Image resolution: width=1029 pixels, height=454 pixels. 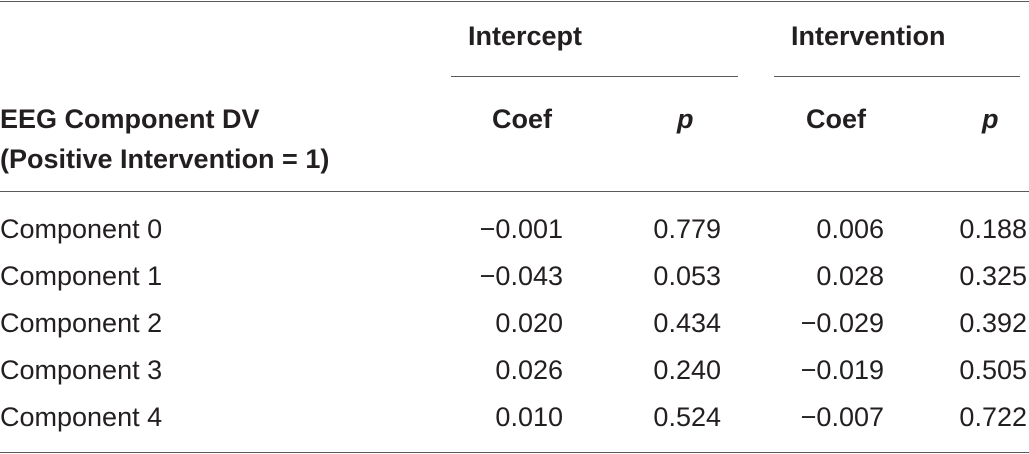 What do you see at coordinates (993, 417) in the screenshot?
I see `intervention-p-value: 0.722` at bounding box center [993, 417].